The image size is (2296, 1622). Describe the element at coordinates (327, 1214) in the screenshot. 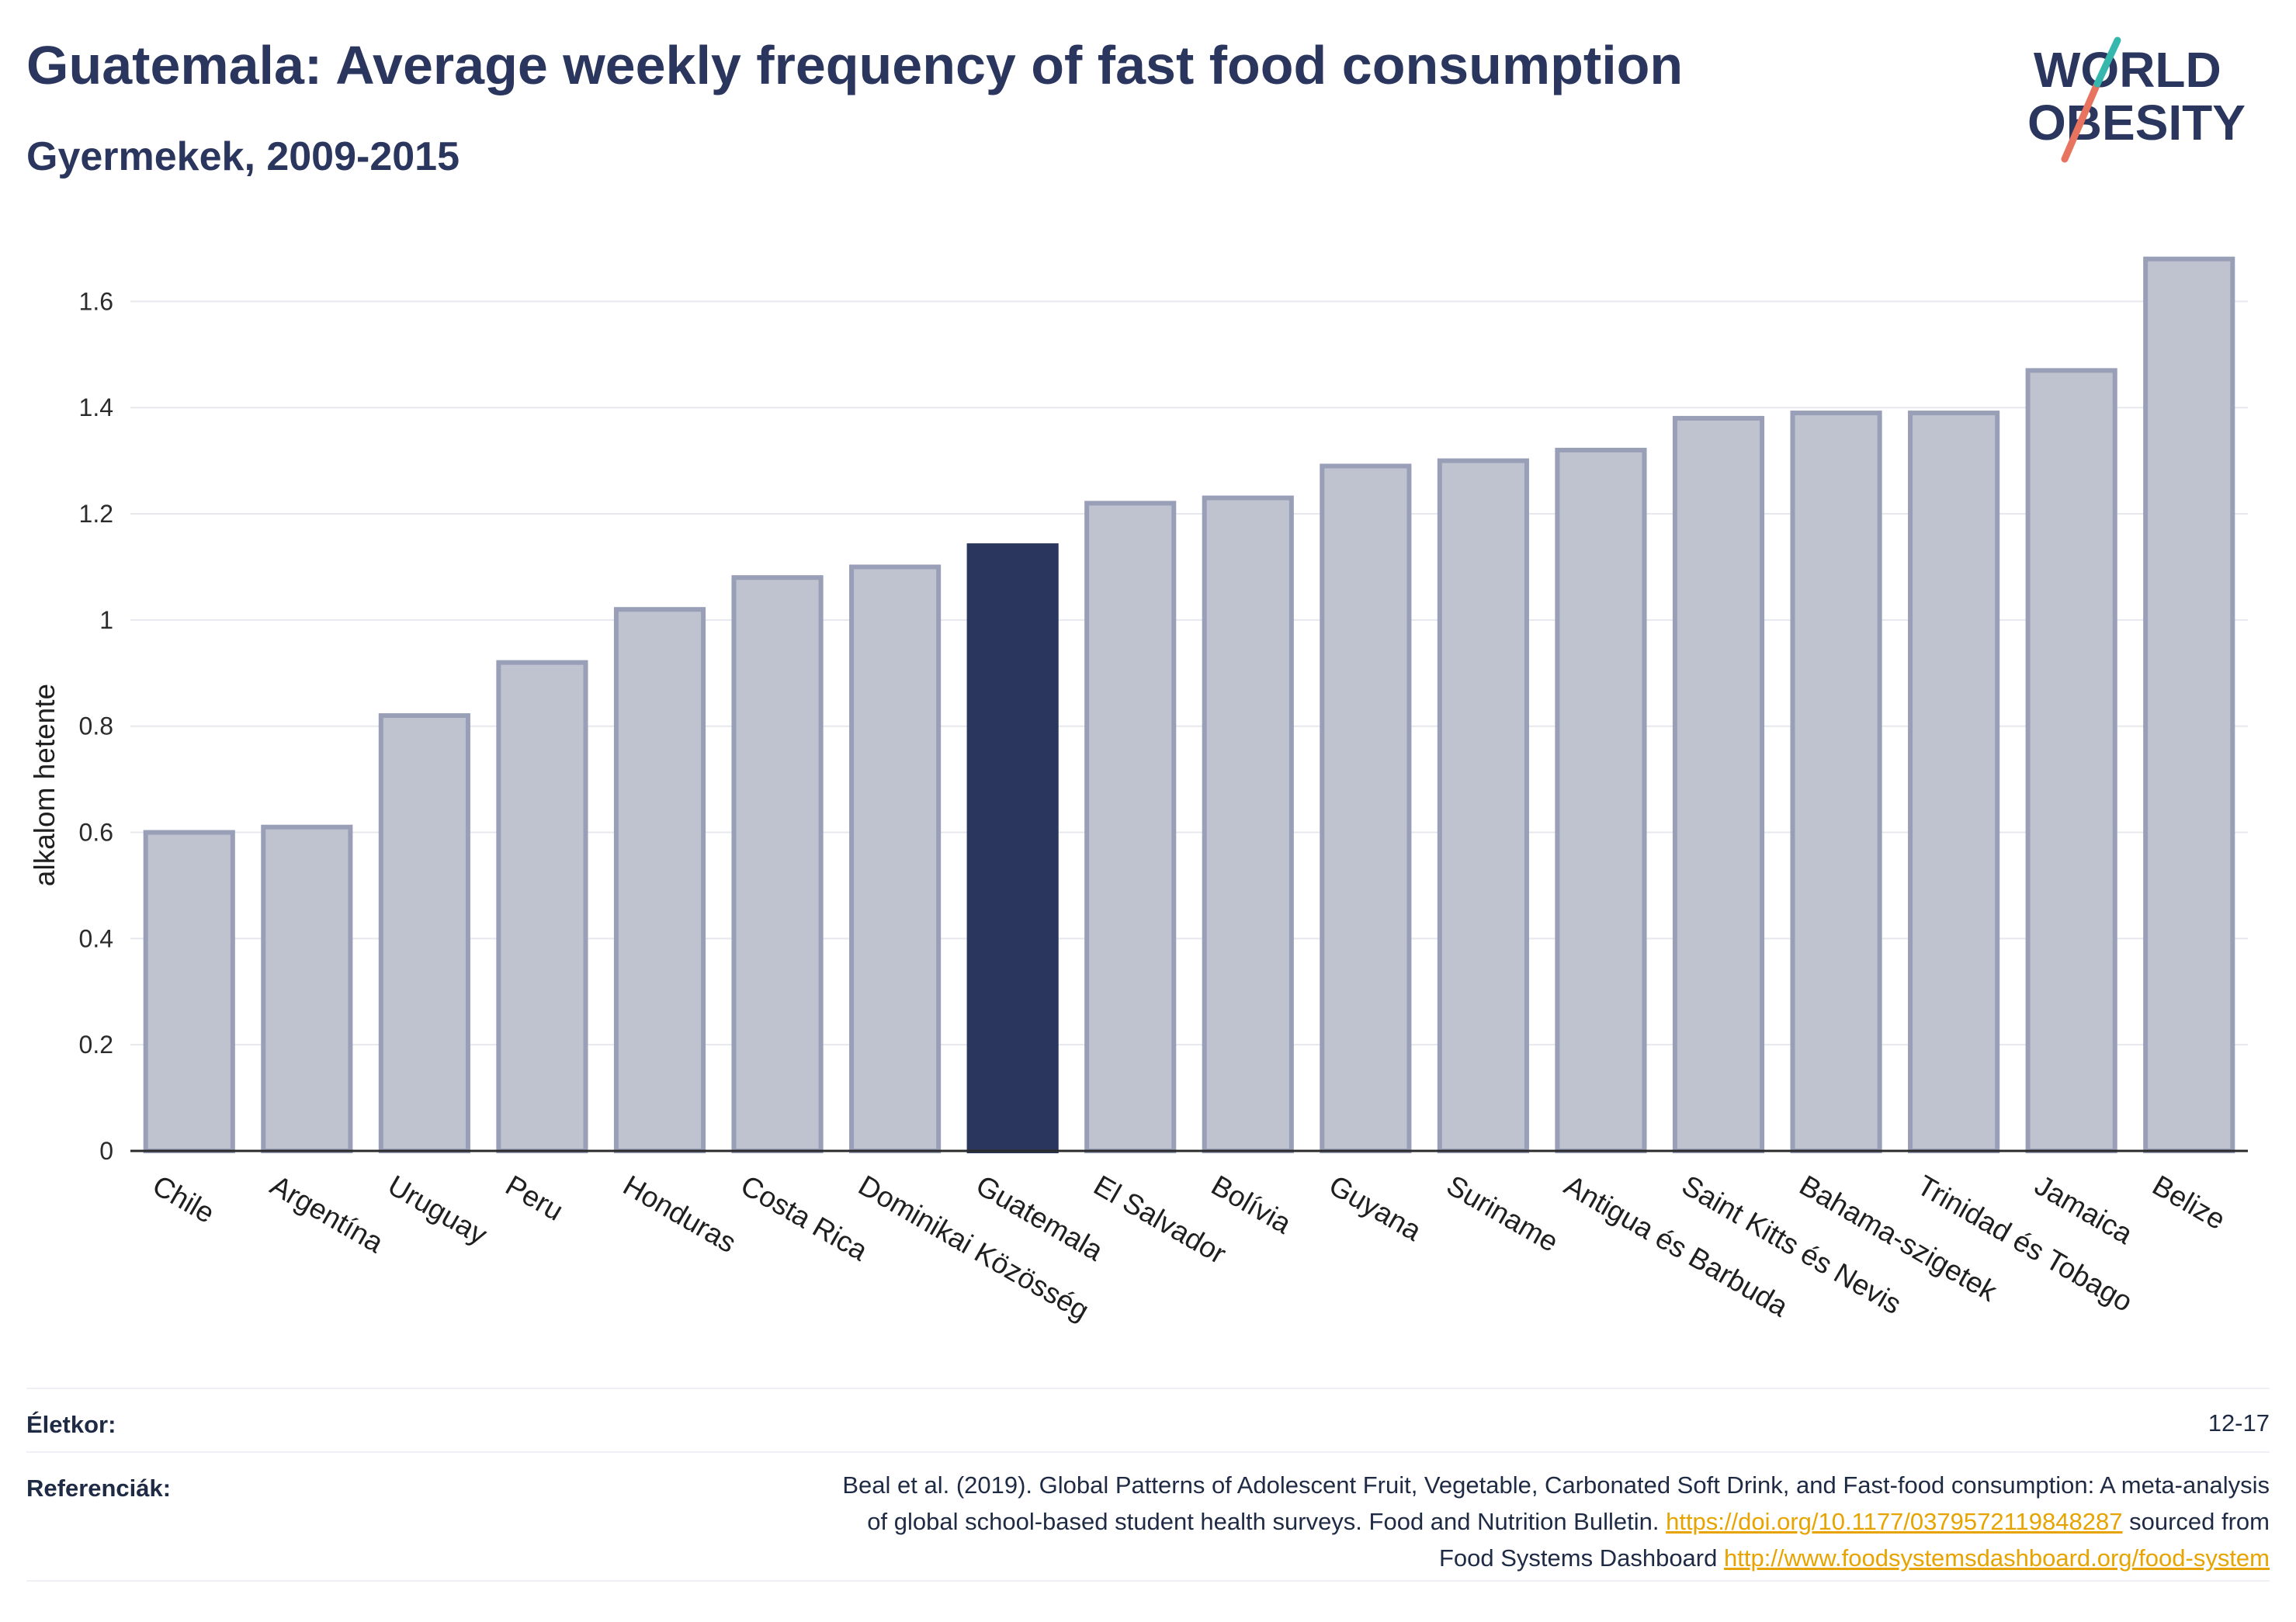

I see `x-tick-label: Argentína` at that location.